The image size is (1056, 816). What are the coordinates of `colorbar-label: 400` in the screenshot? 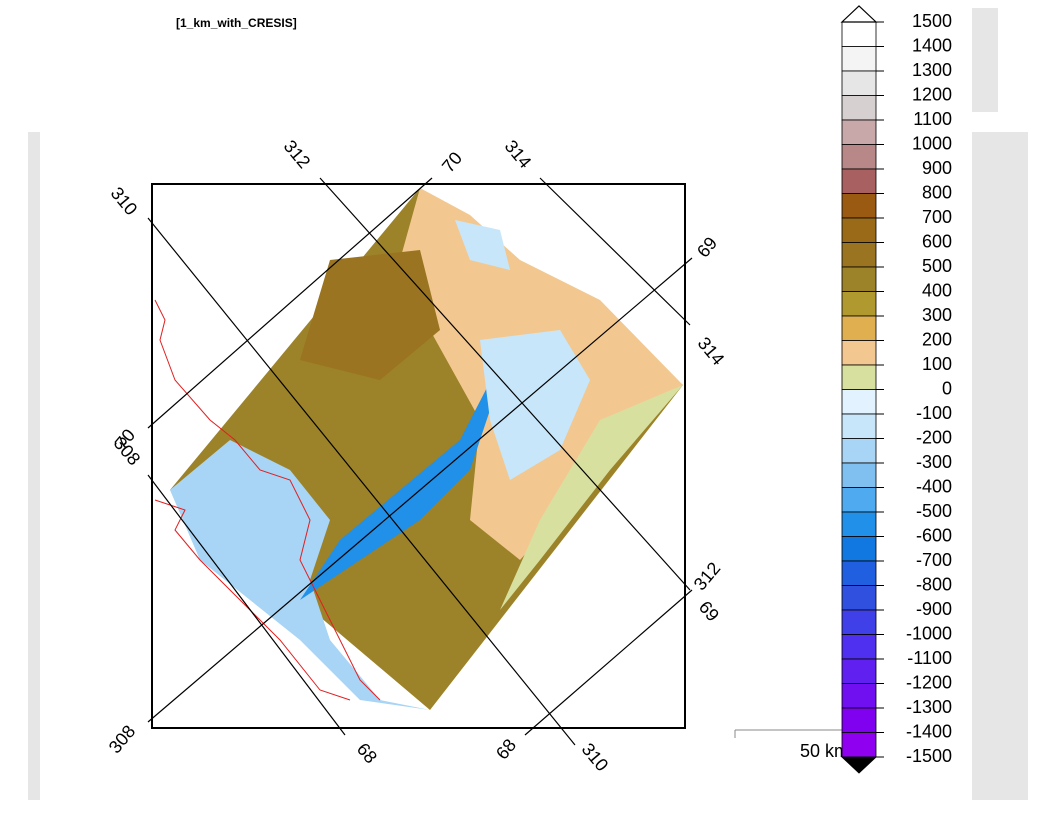 It's located at (937, 290).